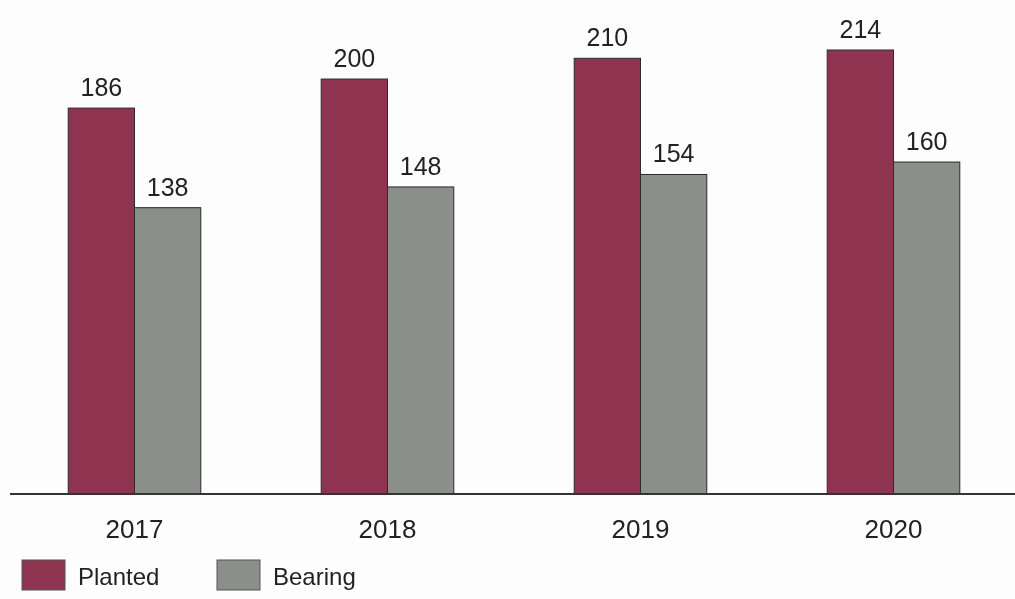  I want to click on data-label: 160, so click(926, 141).